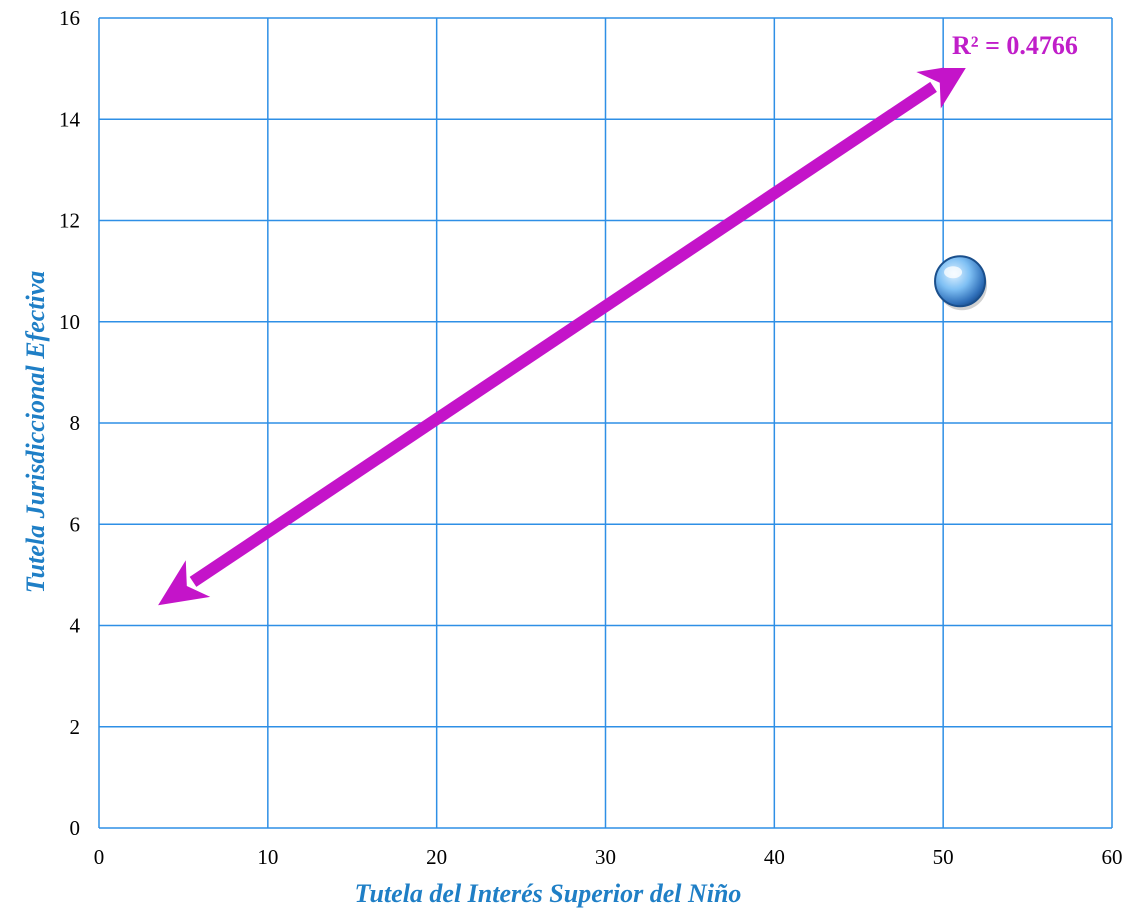  Describe the element at coordinates (942, 86) in the screenshot. I see `trendline-arrowhead-end` at that location.